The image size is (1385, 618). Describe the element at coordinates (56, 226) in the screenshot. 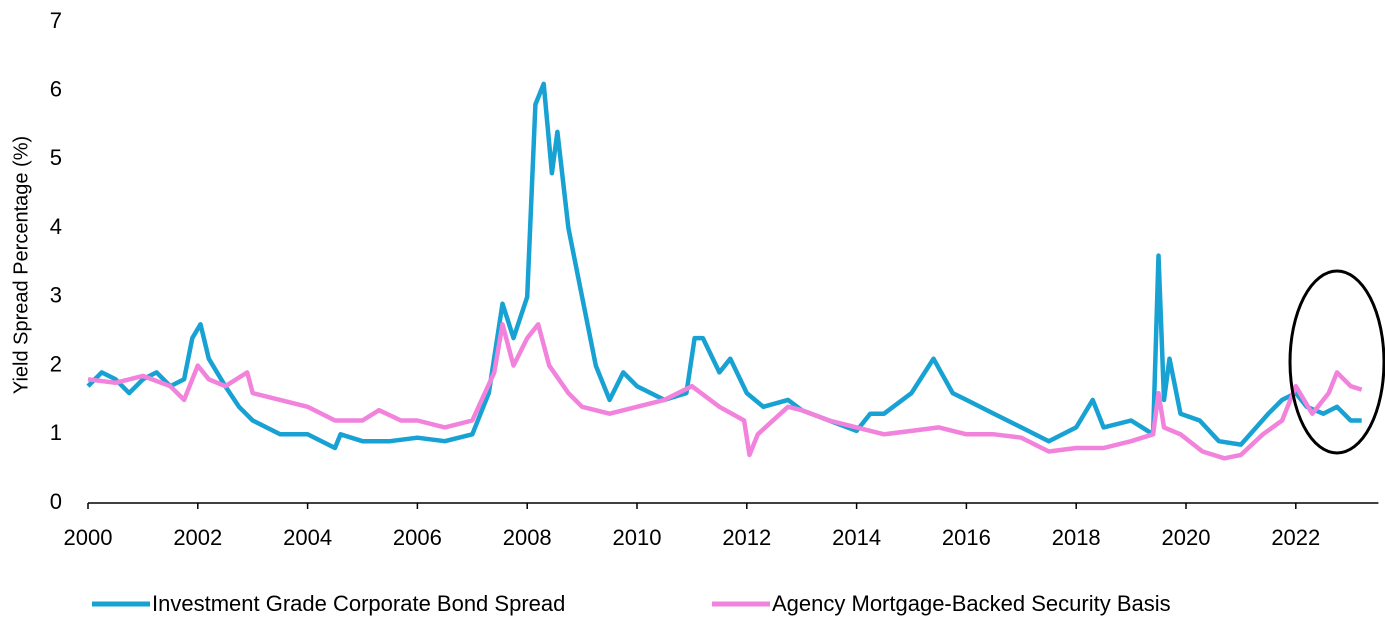

I see `y-tick-label: 4` at that location.